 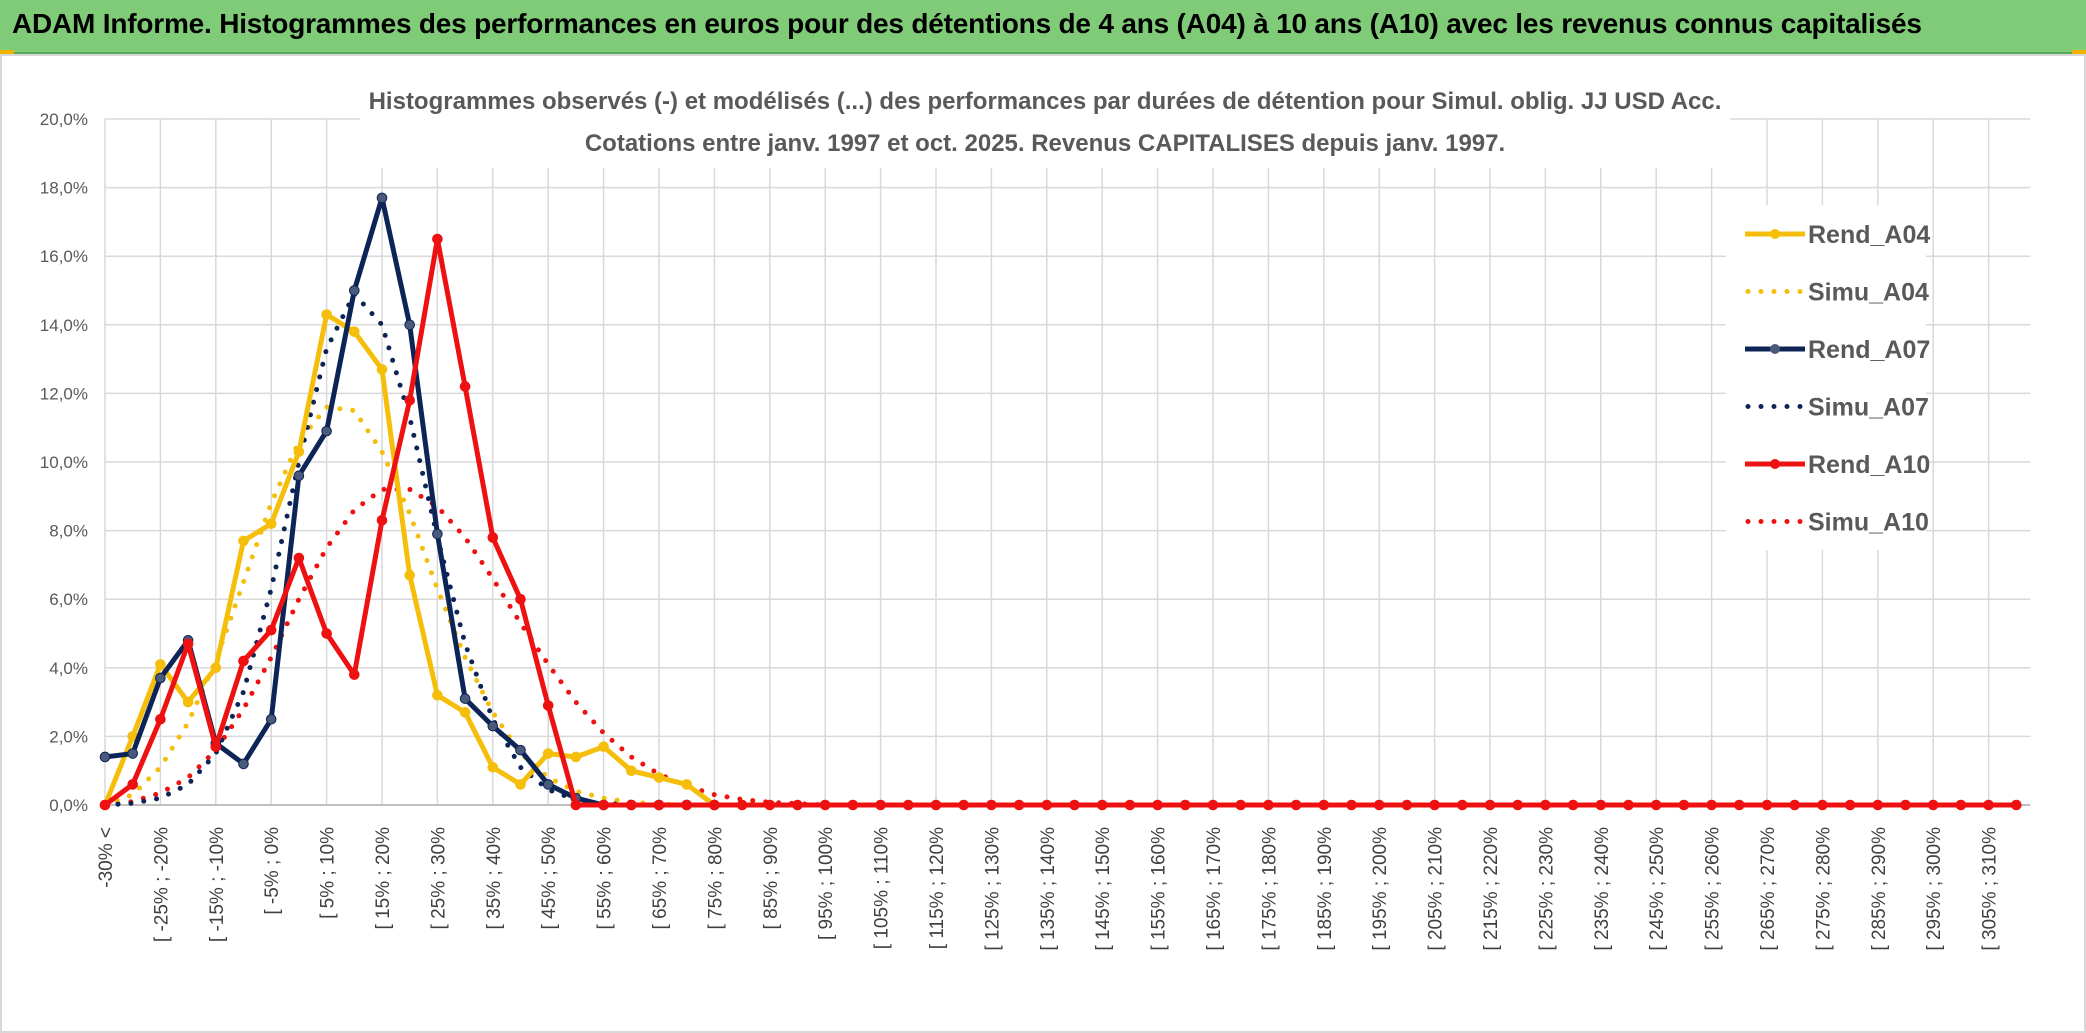 I want to click on x-tick-label: [ 35% ; 40%, so click(x=494, y=878).